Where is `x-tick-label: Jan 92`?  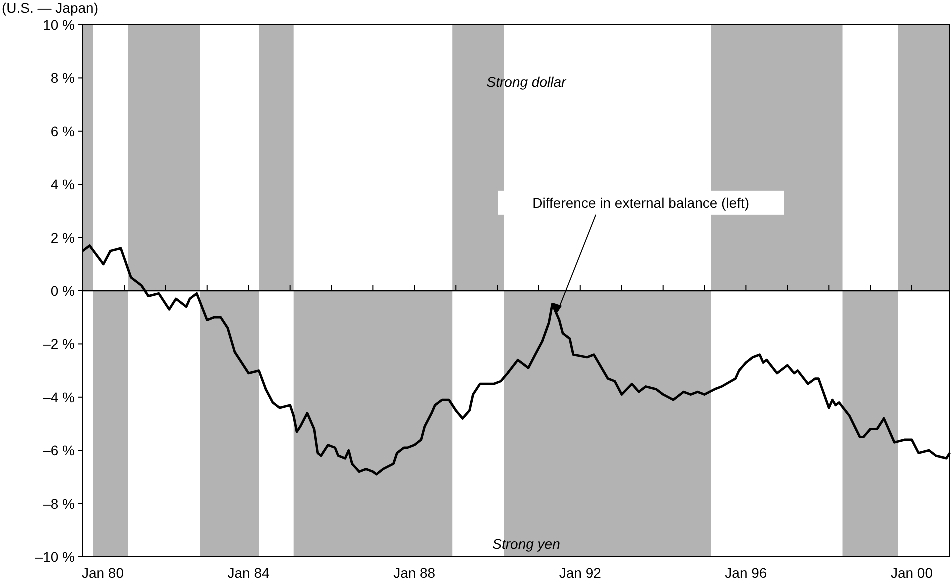
x-tick-label: Jan 92 is located at coordinates (580, 572).